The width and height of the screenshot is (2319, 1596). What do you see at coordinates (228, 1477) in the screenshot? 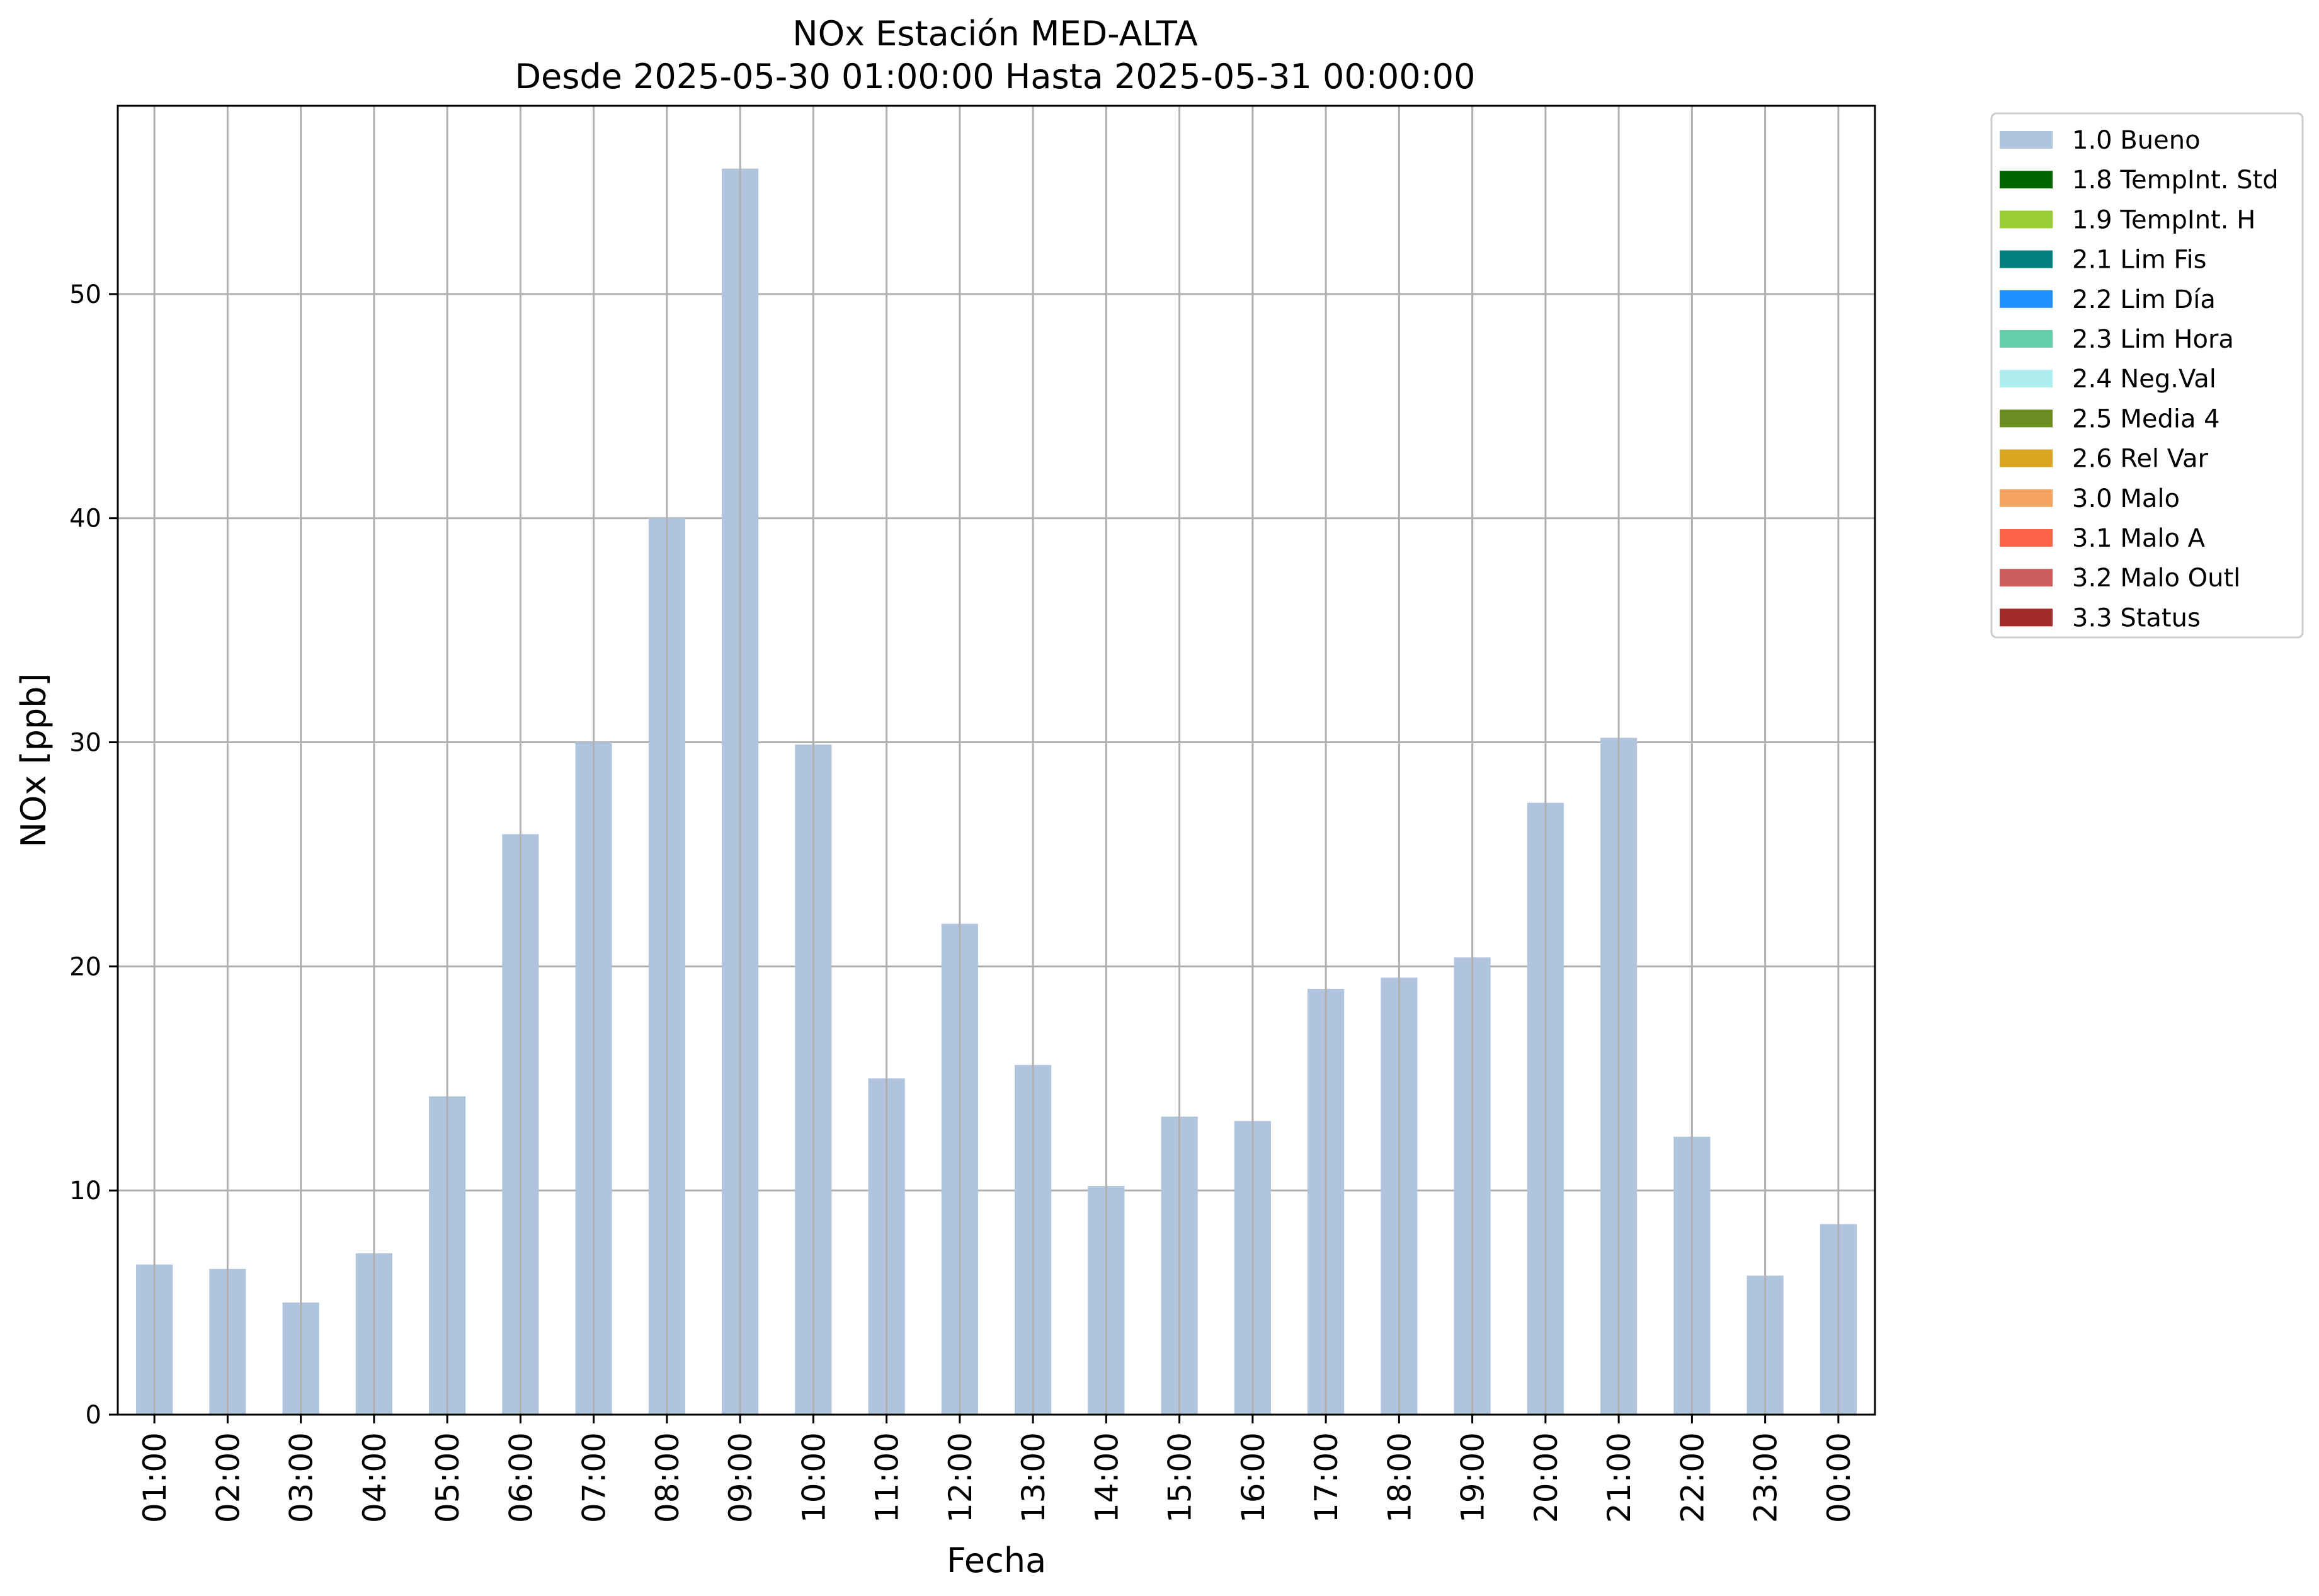
I see `x-tick-label: 02:00` at bounding box center [228, 1477].